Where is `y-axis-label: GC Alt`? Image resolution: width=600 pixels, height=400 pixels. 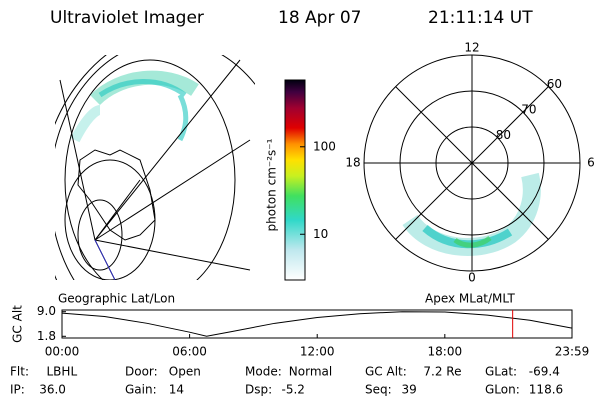
y-axis-label: GC Alt is located at coordinates (18, 324).